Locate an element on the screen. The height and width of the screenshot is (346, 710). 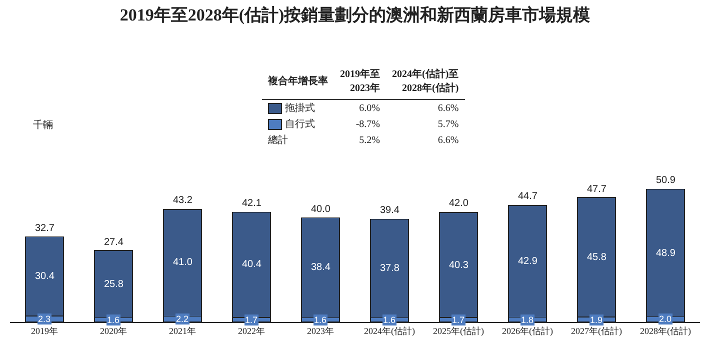
x-tick-label: 2025年(估計) is located at coordinates (458, 331).